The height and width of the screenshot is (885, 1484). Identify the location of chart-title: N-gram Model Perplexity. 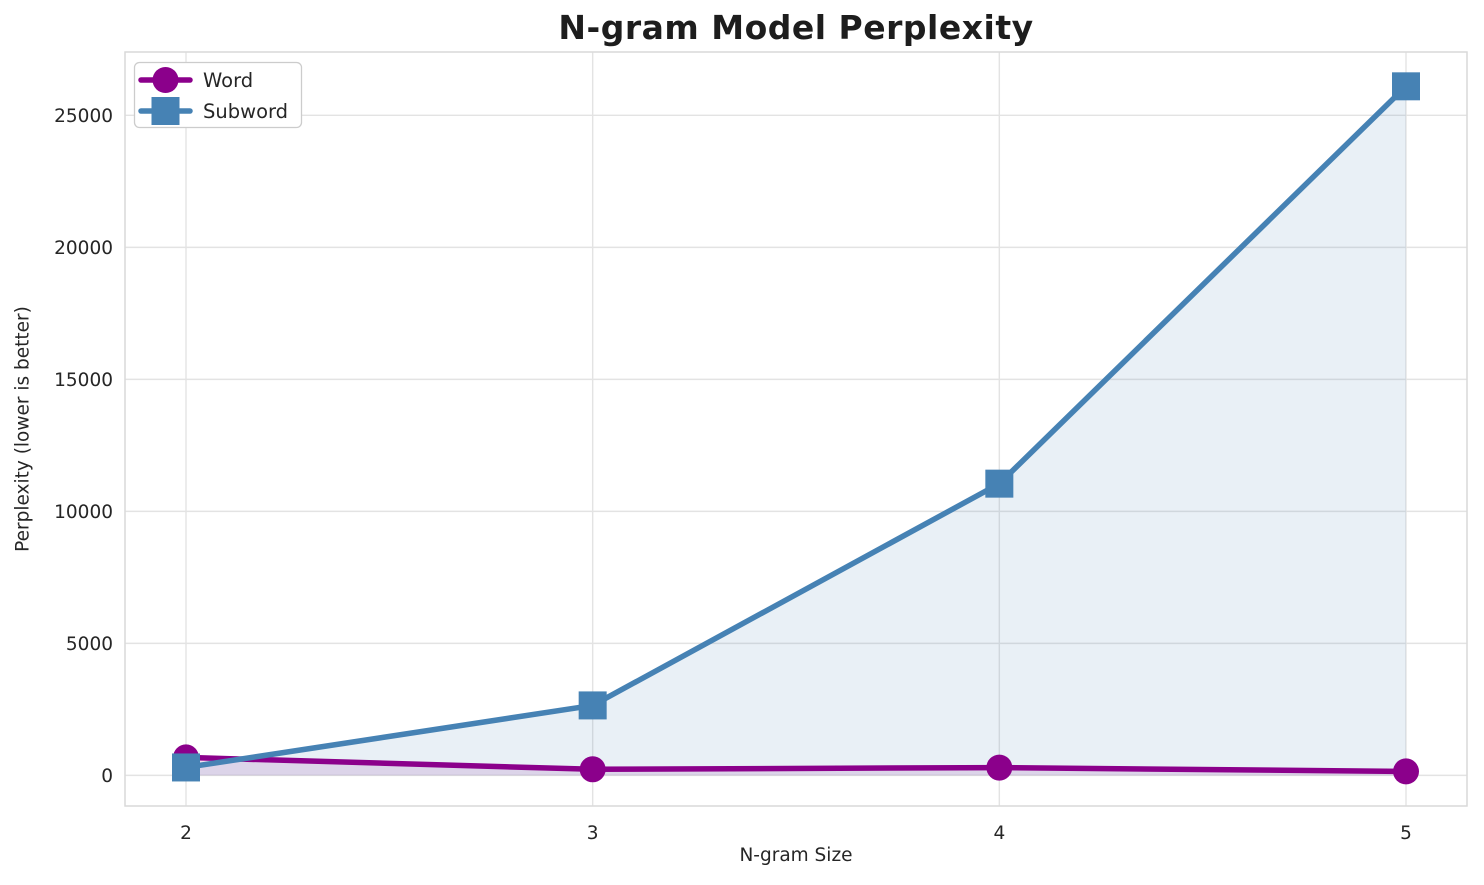
(796, 27).